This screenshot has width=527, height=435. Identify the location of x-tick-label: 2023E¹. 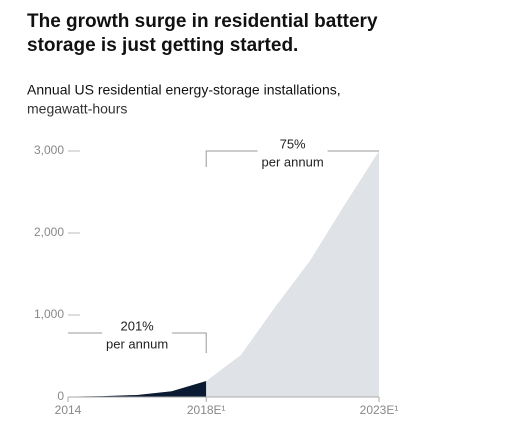
(379, 410).